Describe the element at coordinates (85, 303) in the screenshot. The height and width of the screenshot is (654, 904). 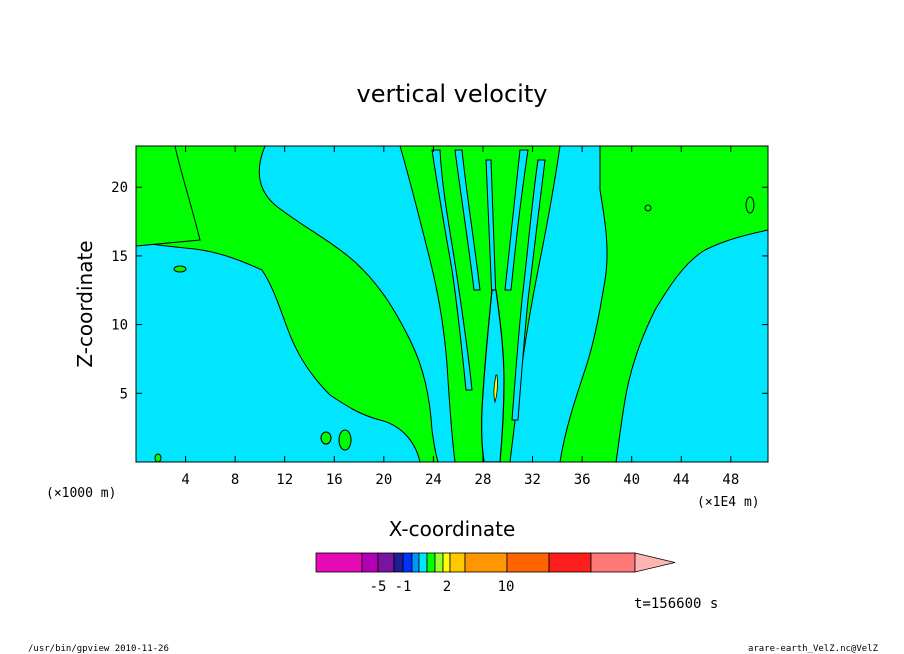
I see `y-axis-label: Z-coordinate` at that location.